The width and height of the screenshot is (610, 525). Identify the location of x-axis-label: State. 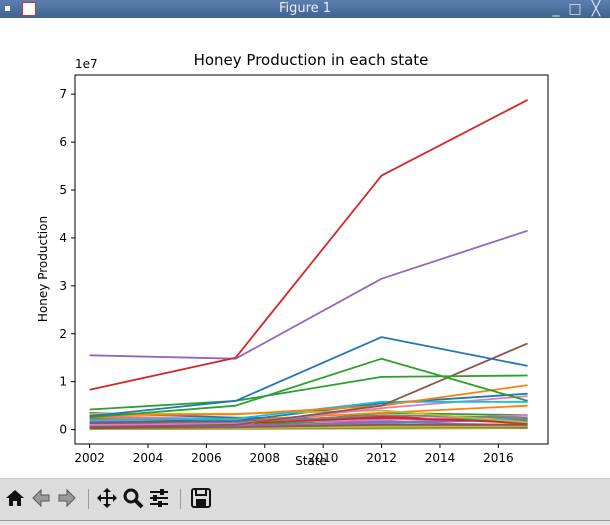
(311, 461).